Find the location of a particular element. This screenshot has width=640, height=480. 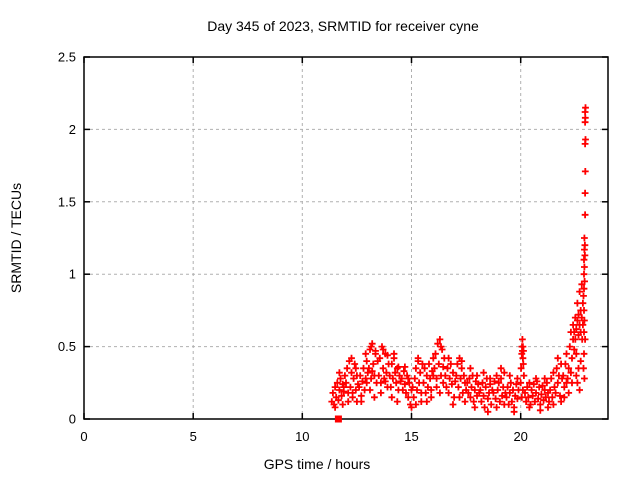

x-tick-label: 10 is located at coordinates (302, 436).